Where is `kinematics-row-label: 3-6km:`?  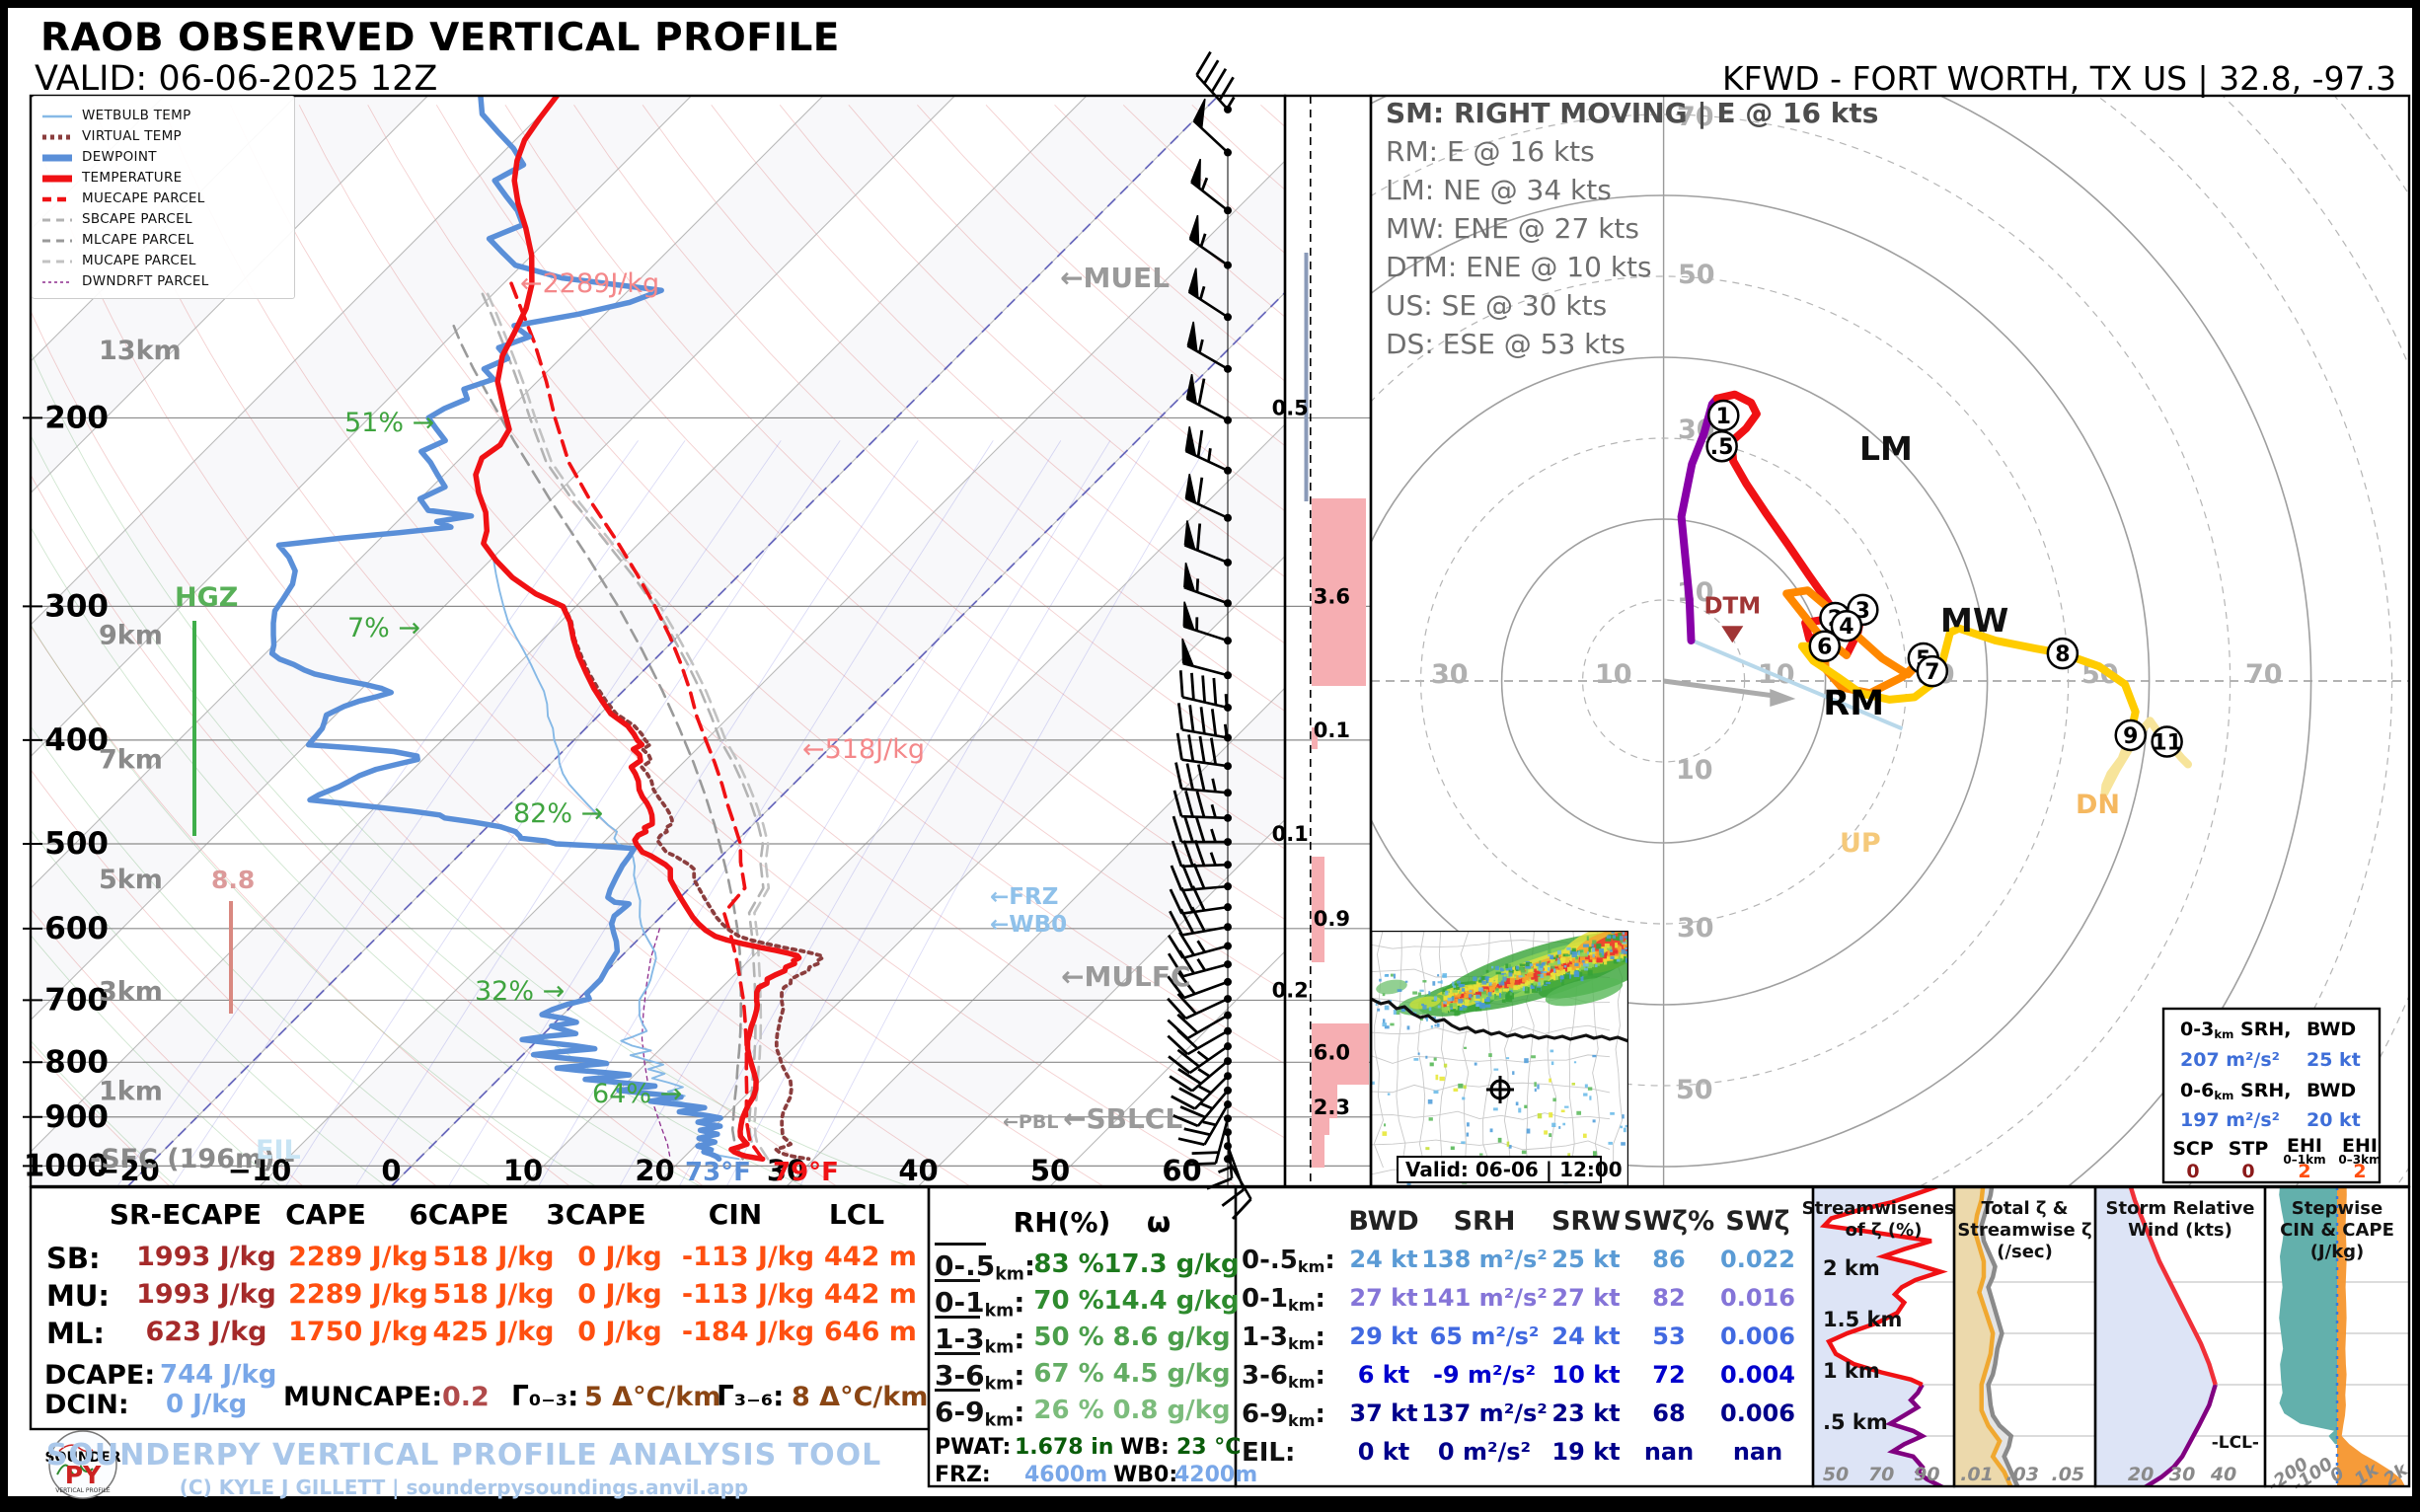 kinematics-row-label: 3-6km: is located at coordinates (1283, 1376).